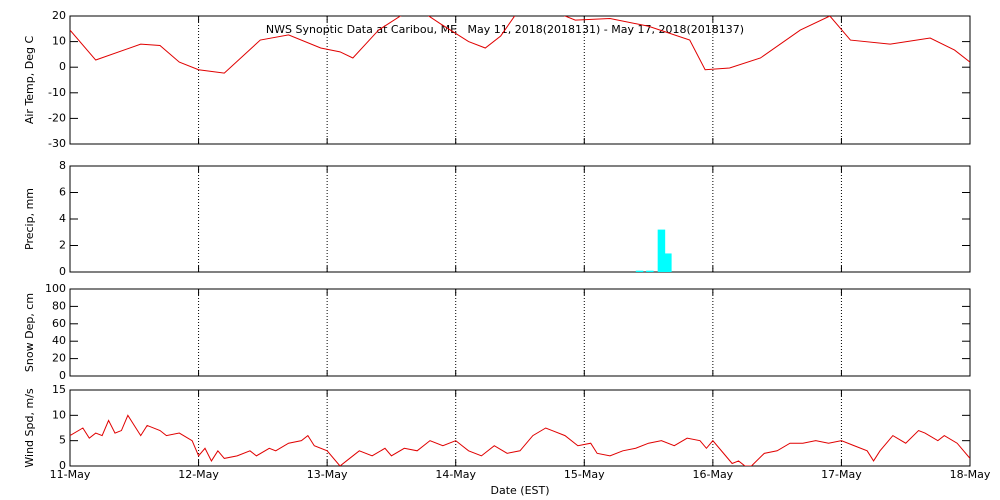  Describe the element at coordinates (327, 474) in the screenshot. I see `x-tick-label: 13-May` at that location.